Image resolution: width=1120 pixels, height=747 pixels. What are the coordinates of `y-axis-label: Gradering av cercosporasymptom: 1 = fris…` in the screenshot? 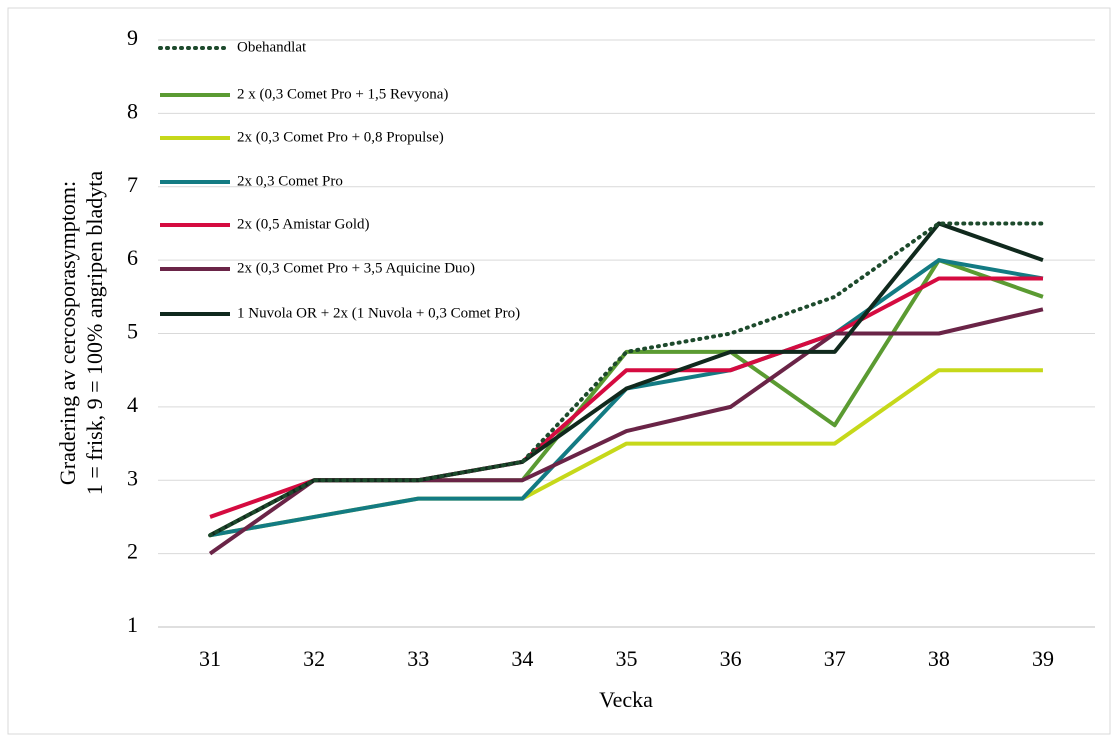 It's located at (81, 333).